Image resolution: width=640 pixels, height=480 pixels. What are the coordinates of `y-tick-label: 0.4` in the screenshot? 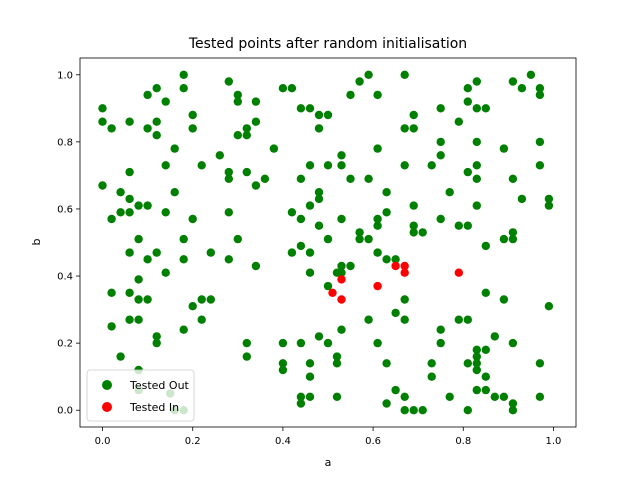 It's located at (65, 277).